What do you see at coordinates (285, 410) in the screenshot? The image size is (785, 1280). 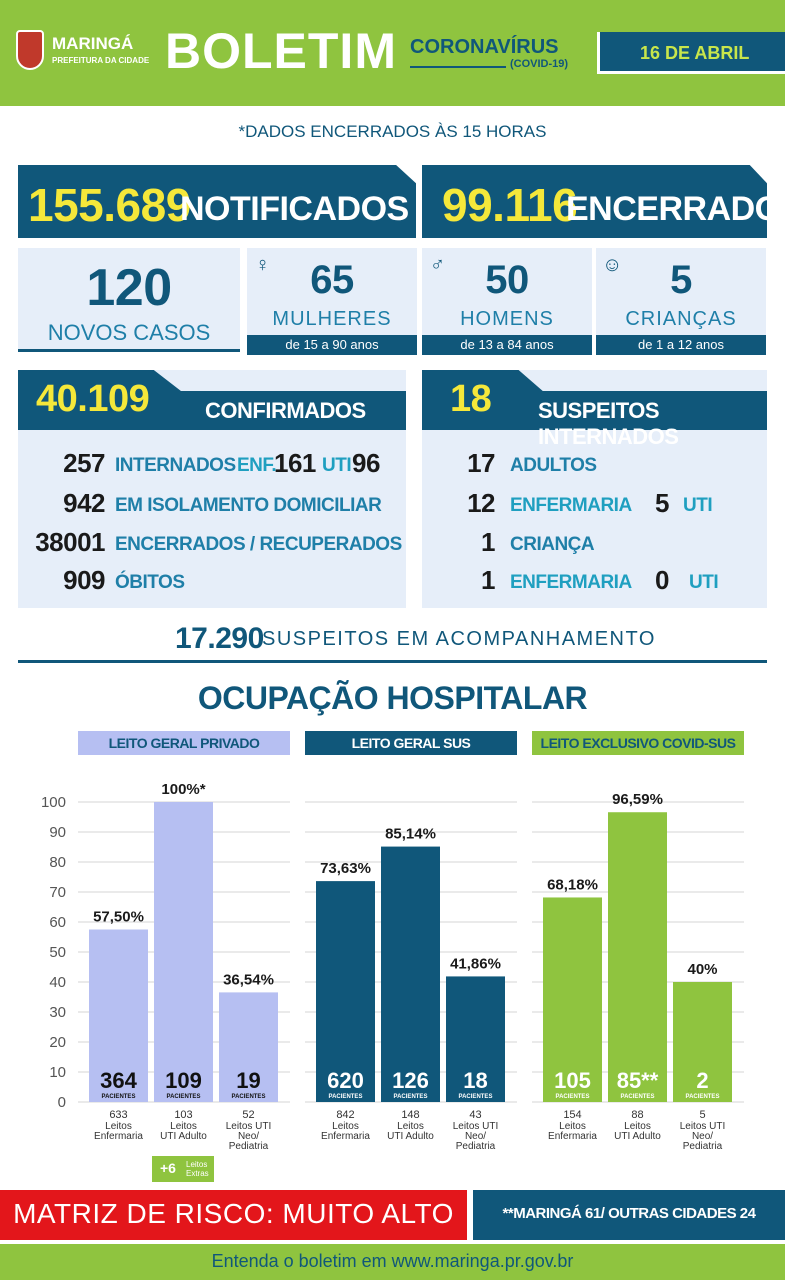 I see `confirmados-label: CONFIRMADOS` at bounding box center [285, 410].